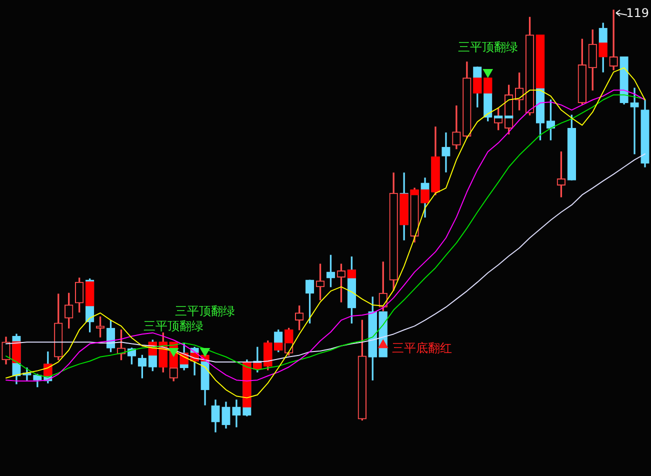  Describe the element at coordinates (637, 13) in the screenshot. I see `annotation: 119` at that location.